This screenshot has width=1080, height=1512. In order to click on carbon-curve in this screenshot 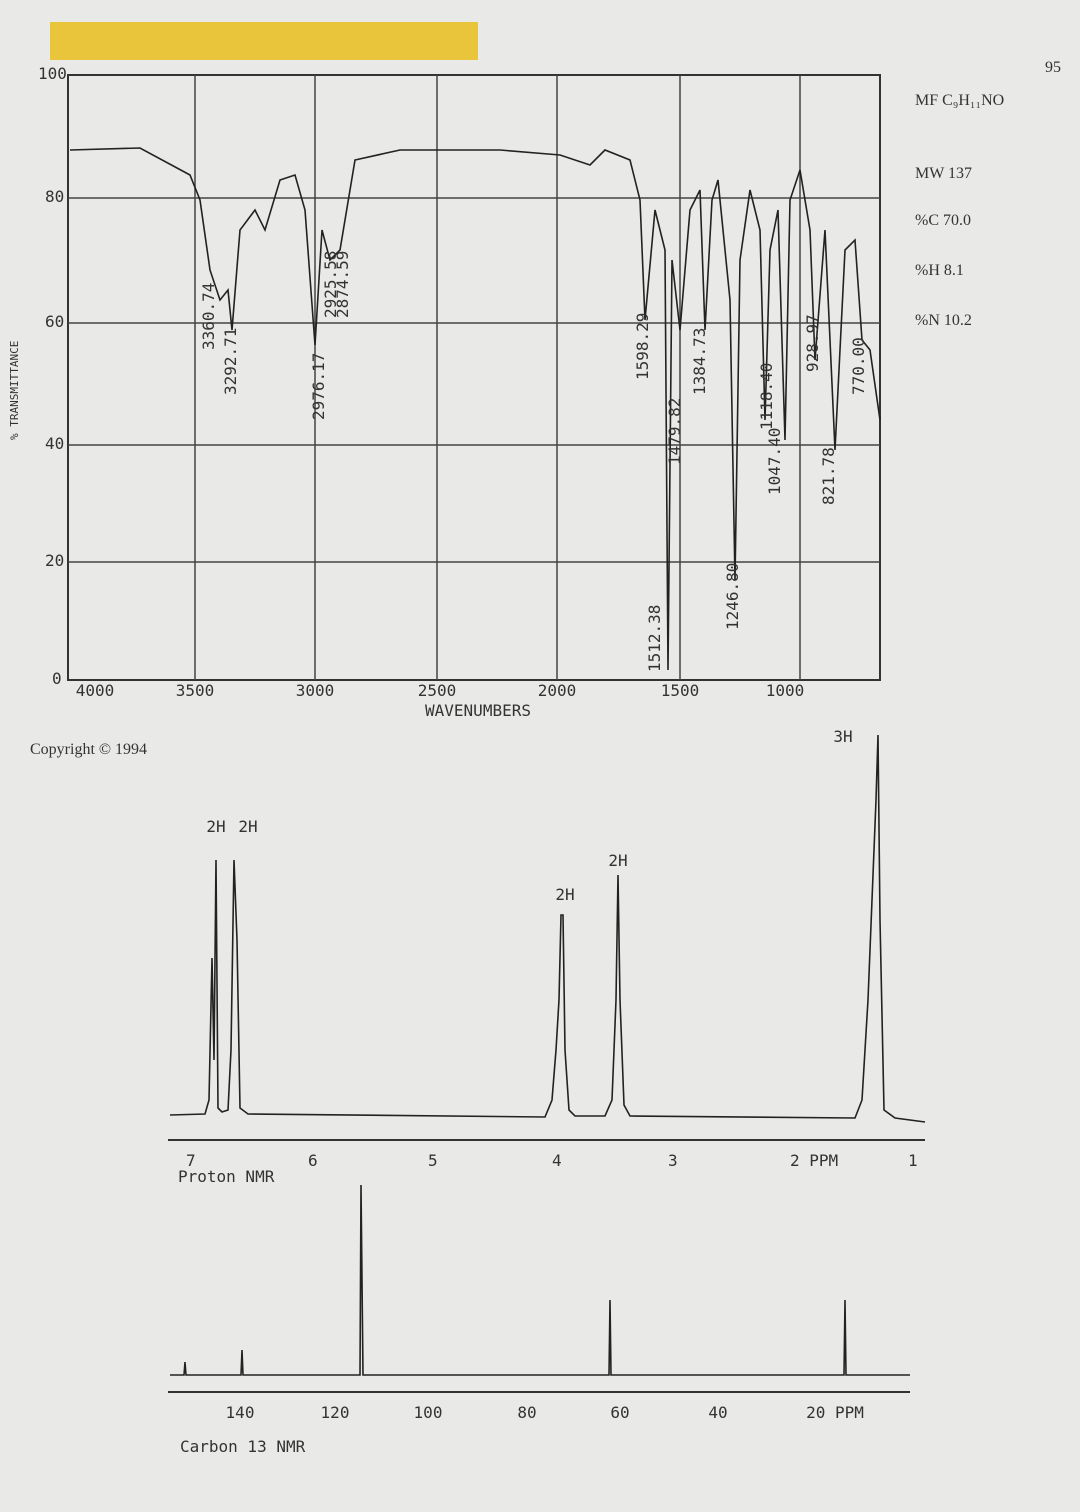, I will do `click(540, 1280)`.